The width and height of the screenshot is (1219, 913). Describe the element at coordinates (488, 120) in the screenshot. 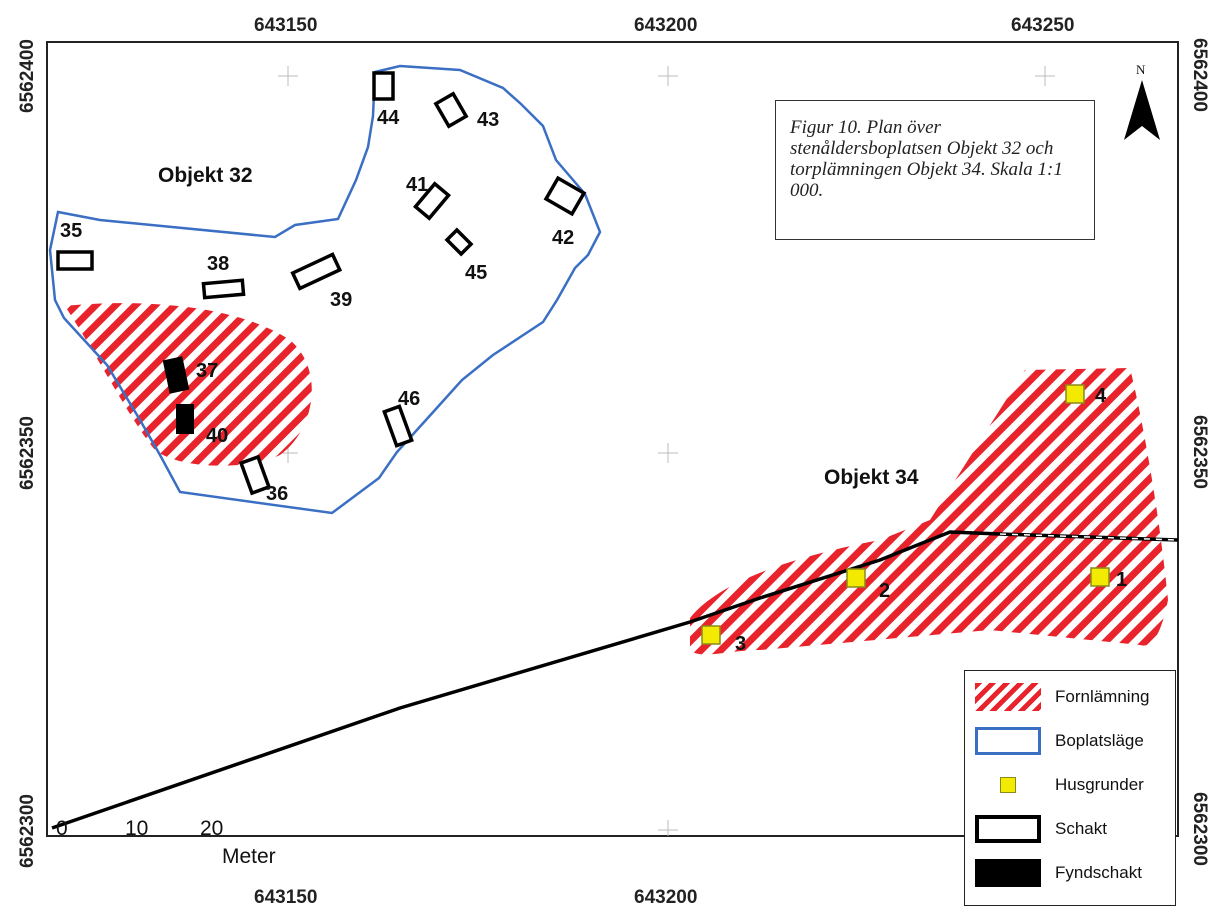

I see `trench-label-43: 43` at that location.